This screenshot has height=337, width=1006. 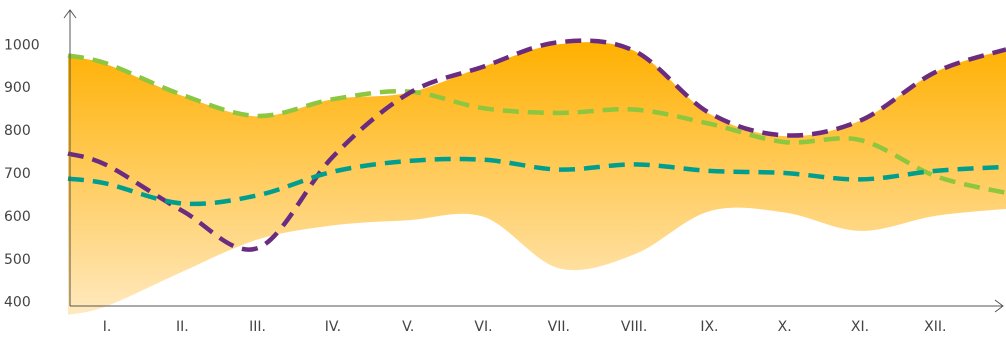 What do you see at coordinates (860, 327) in the screenshot?
I see `x-tick-label: XI.` at bounding box center [860, 327].